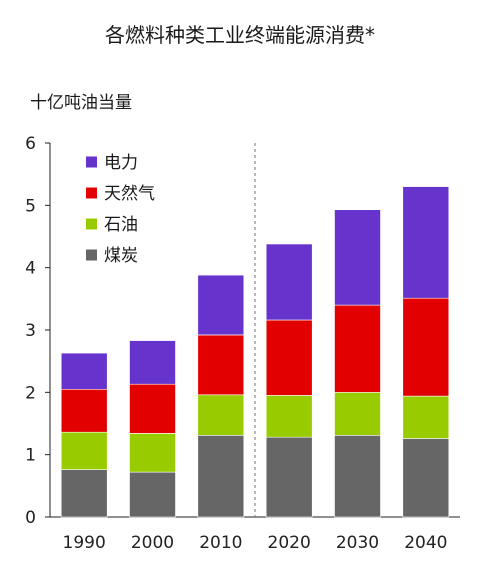 The image size is (478, 567). What do you see at coordinates (30, 456) in the screenshot?
I see `y-tick-label: 1` at bounding box center [30, 456].